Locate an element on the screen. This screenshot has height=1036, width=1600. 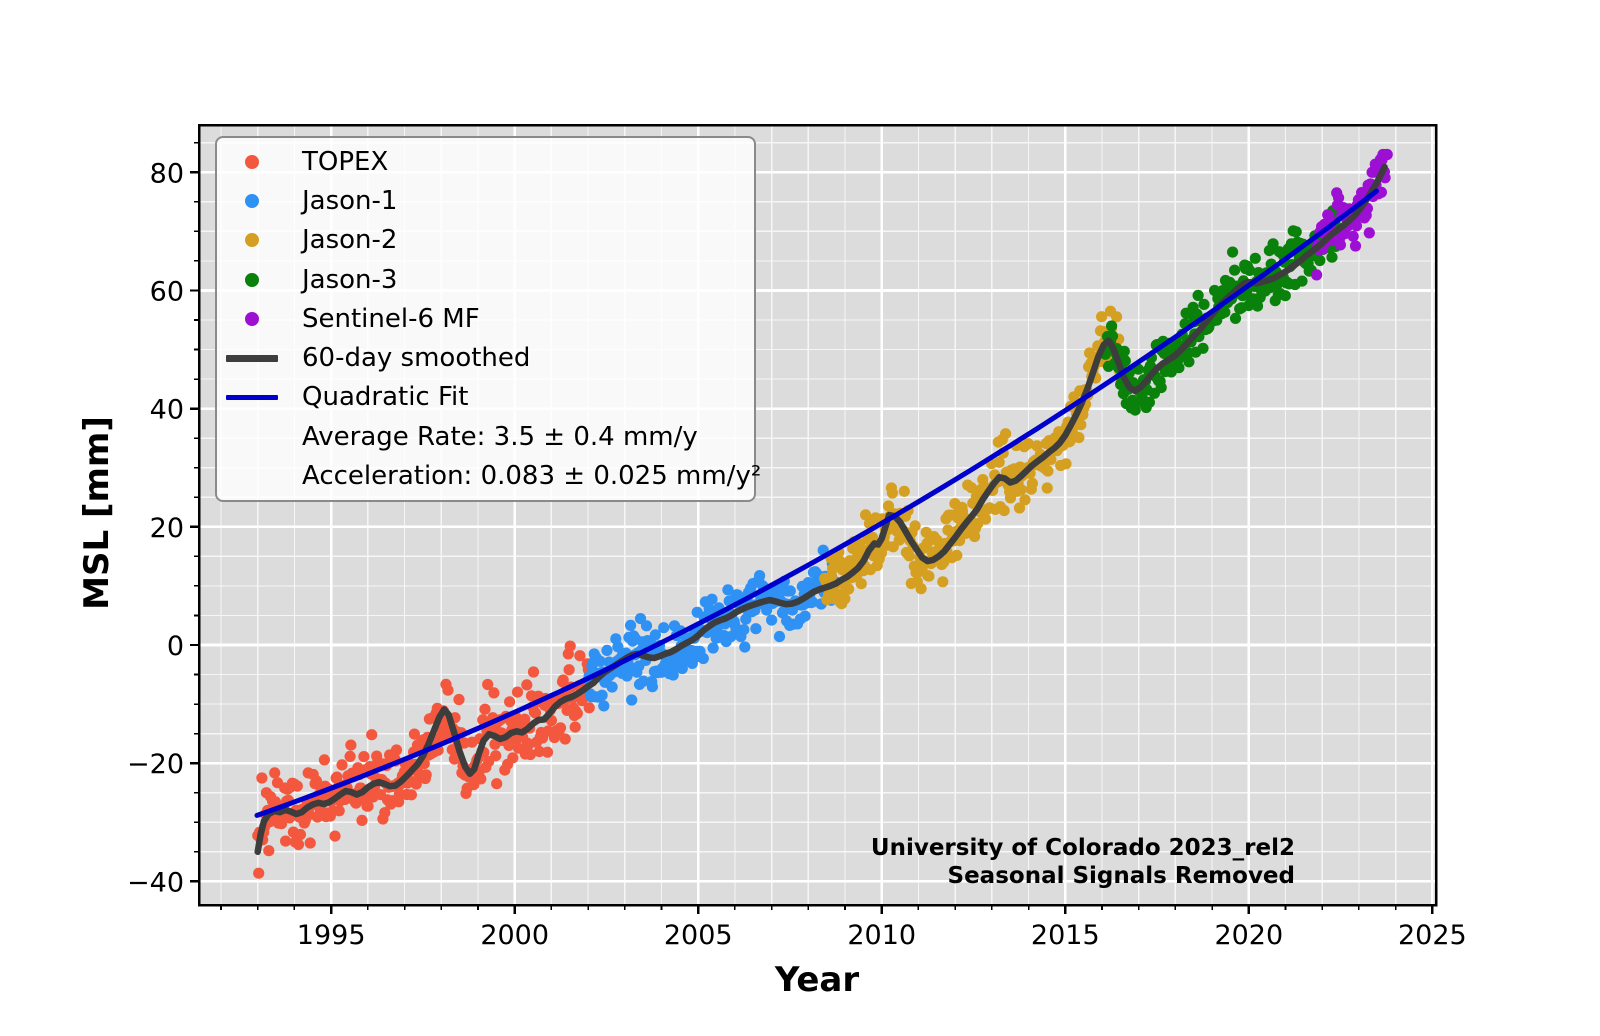
svg-text: 2015 is located at coordinates (1065, 935).